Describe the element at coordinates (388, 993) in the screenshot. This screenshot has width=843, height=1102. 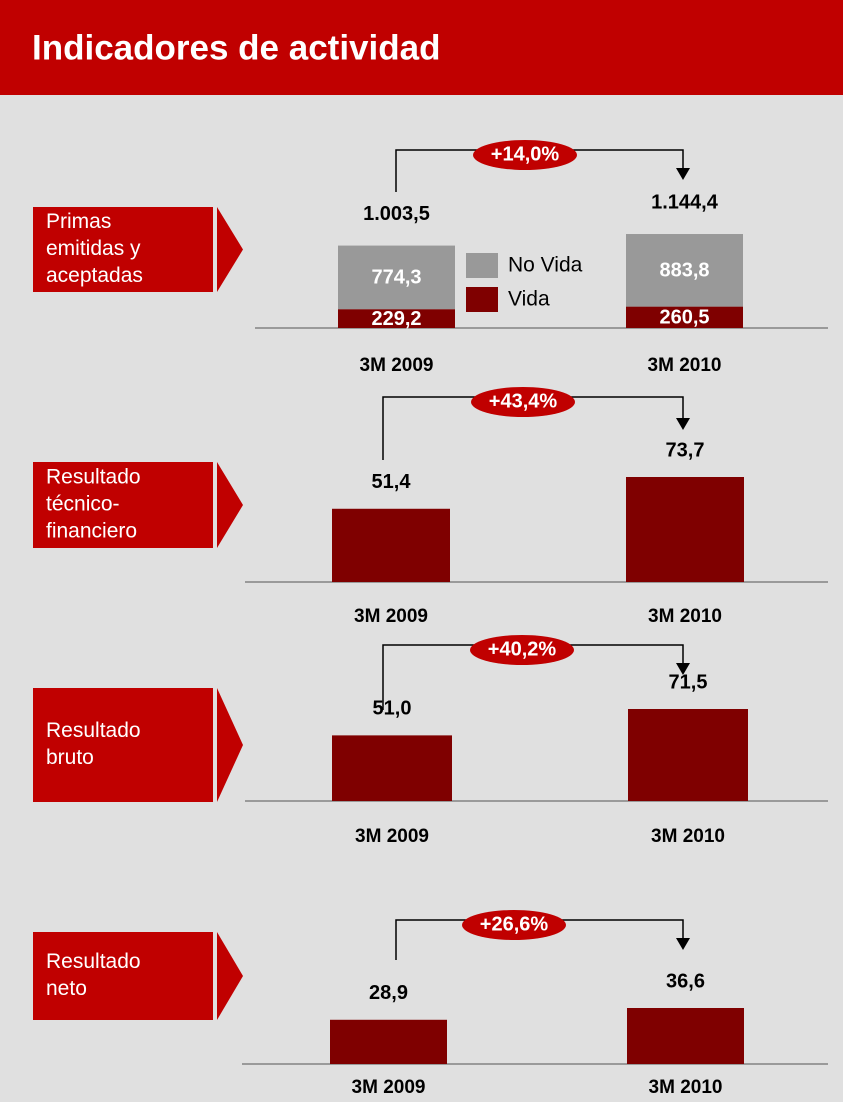
I see `value-label: 28,9` at that location.